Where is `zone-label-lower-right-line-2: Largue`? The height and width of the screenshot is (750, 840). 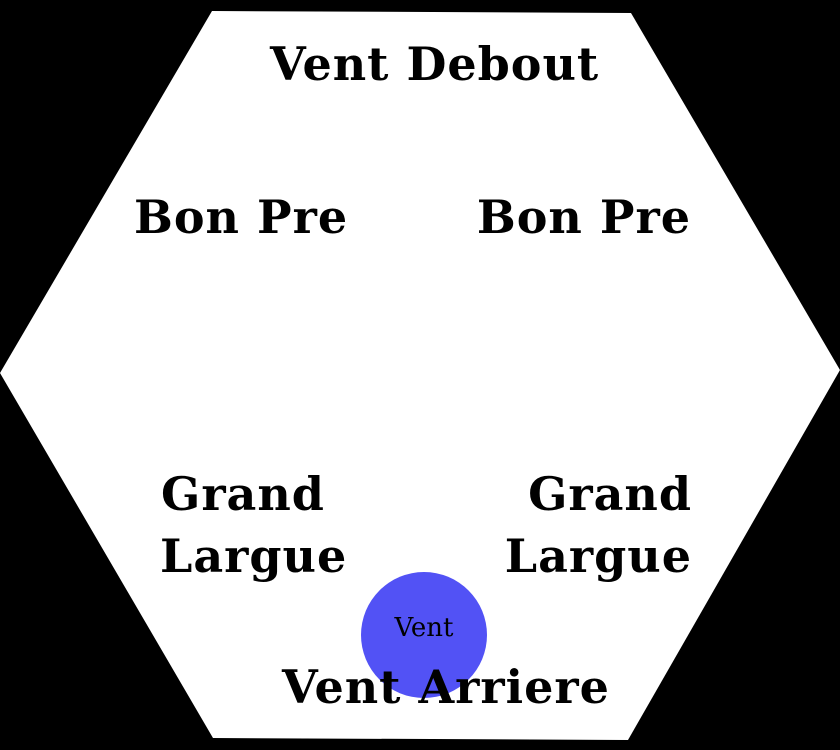 zone-label-lower-right-line-2: Largue is located at coordinates (598, 556).